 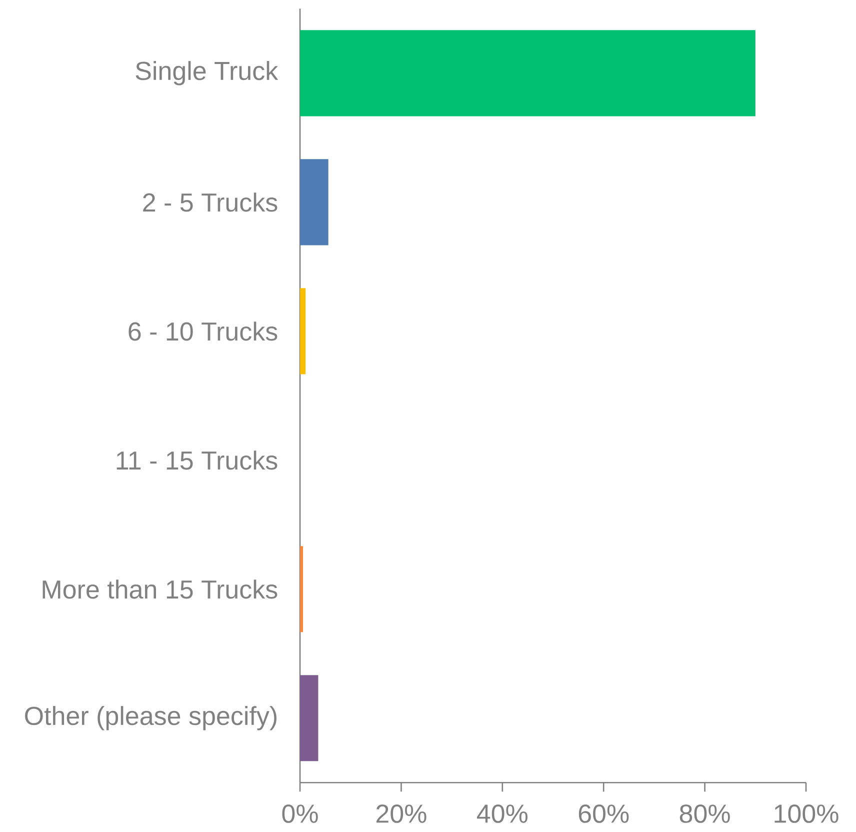 I want to click on x-tick-label: 100%, so click(x=806, y=814).